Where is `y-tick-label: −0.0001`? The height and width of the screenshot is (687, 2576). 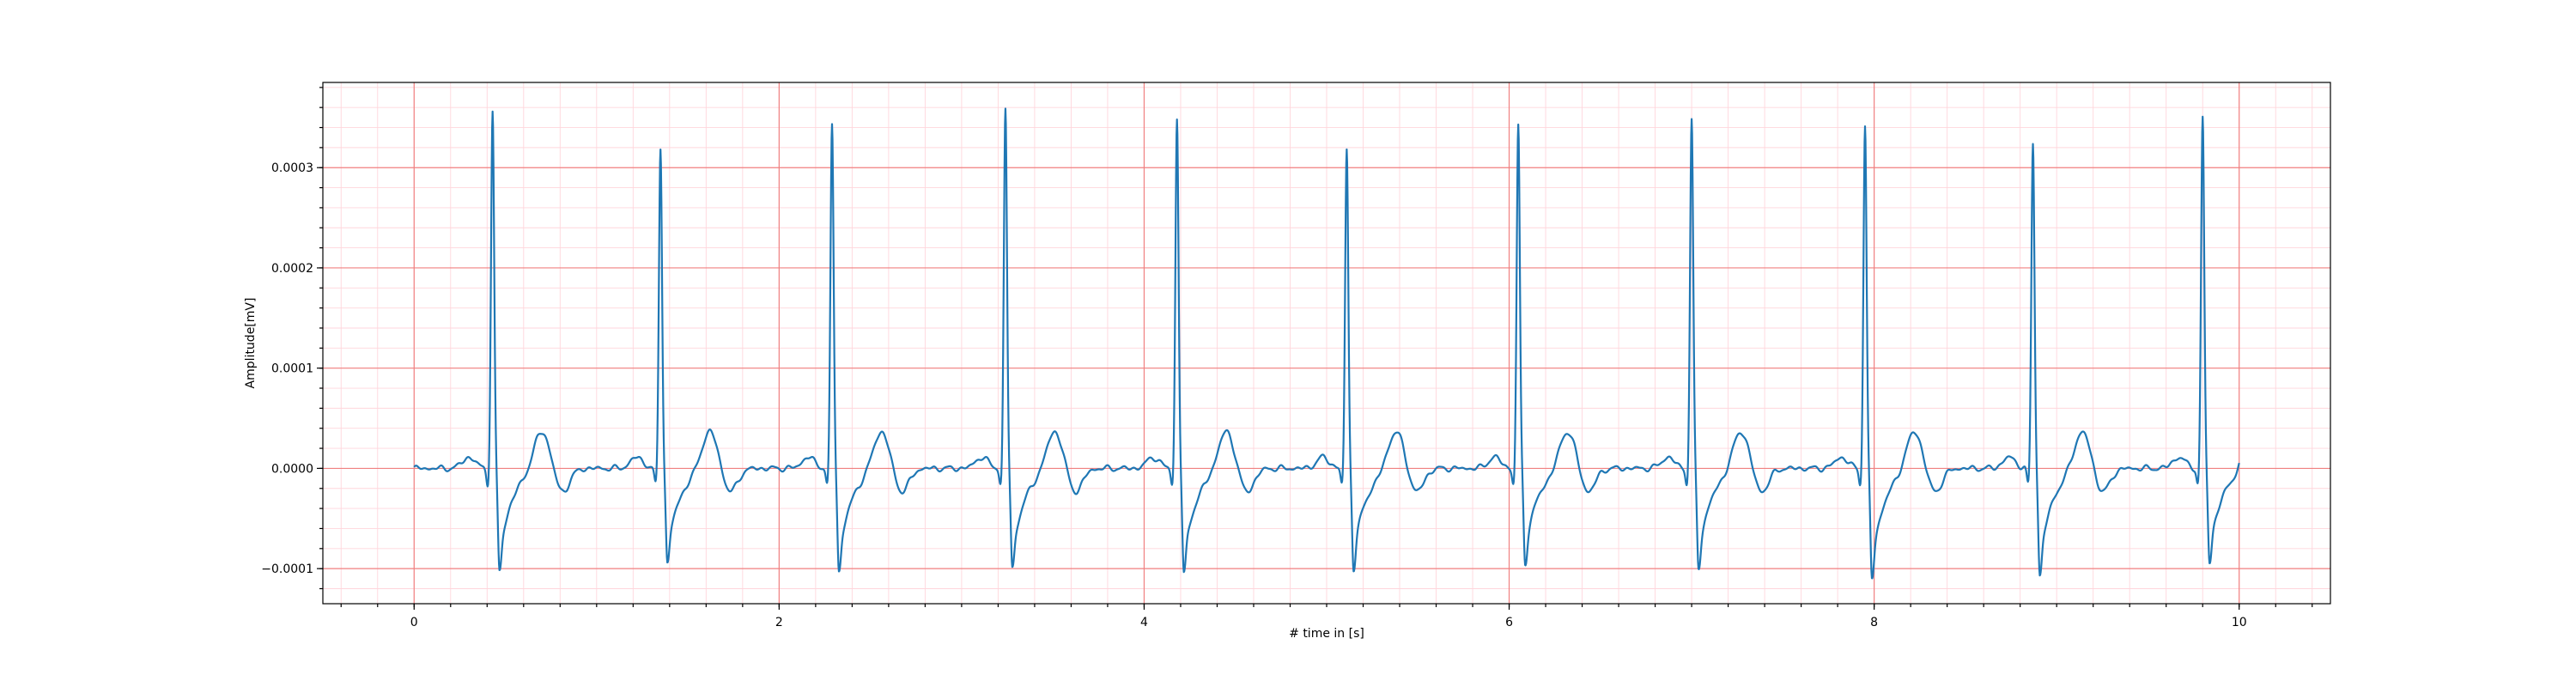
y-tick-label: −0.0001 is located at coordinates (287, 569).